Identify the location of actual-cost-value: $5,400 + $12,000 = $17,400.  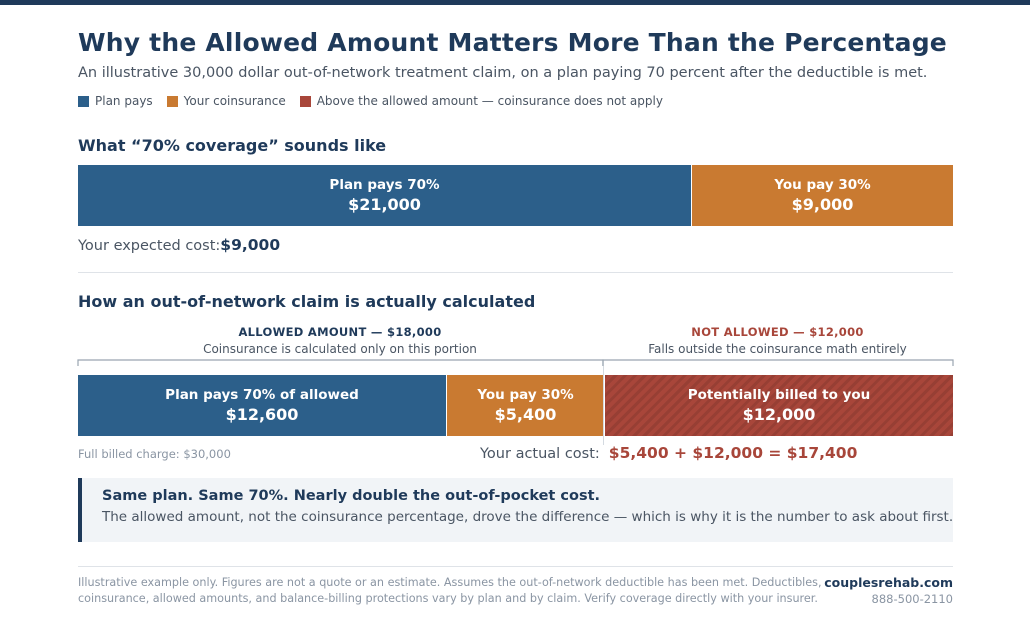
(733, 453).